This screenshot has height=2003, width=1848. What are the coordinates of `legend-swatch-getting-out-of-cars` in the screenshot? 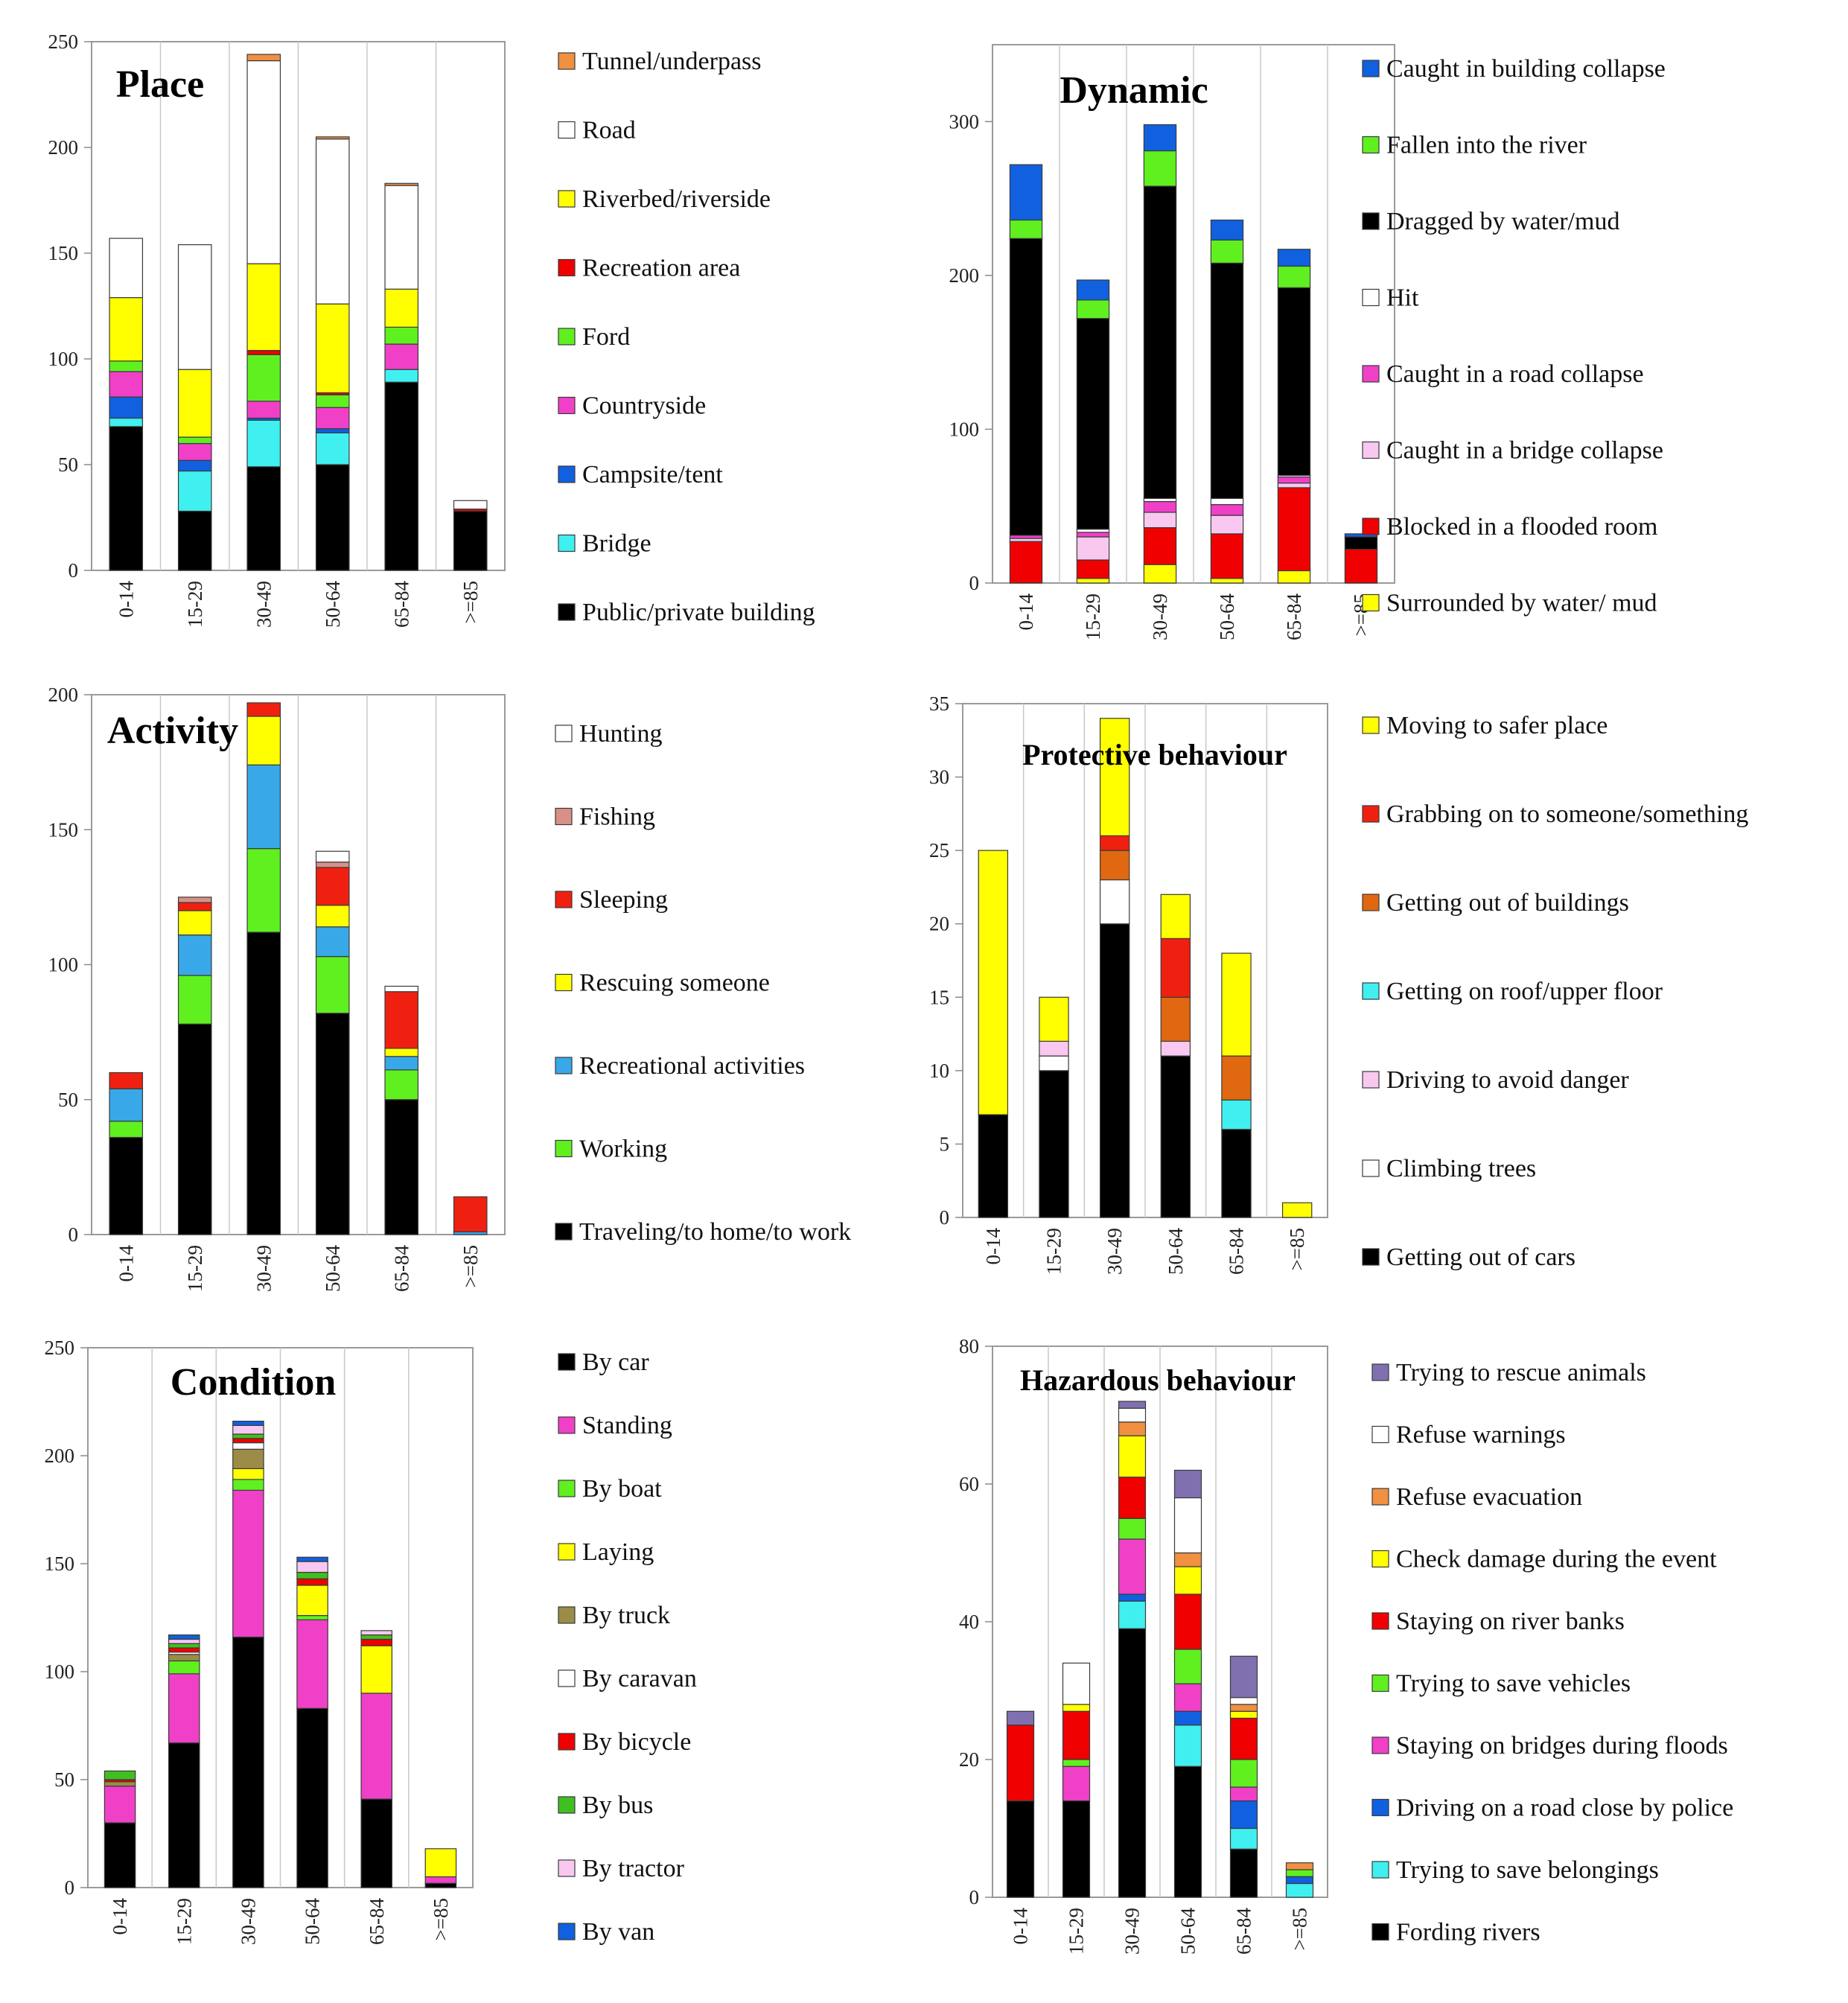 It's located at (1371, 1257).